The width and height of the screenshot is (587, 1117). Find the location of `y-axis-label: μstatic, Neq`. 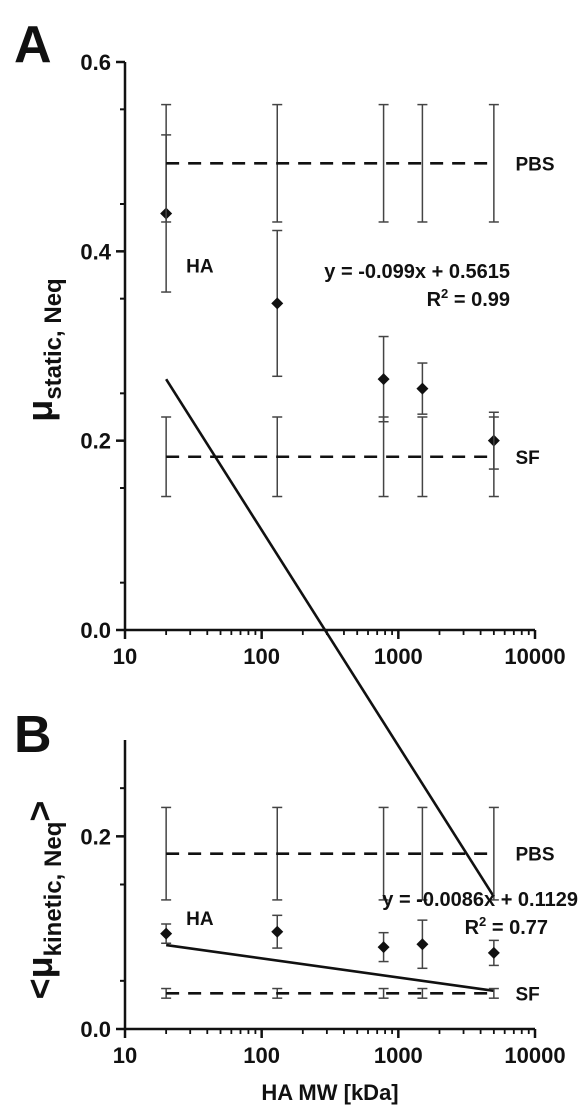

y-axis-label: μstatic, Neq is located at coordinates (43, 349).